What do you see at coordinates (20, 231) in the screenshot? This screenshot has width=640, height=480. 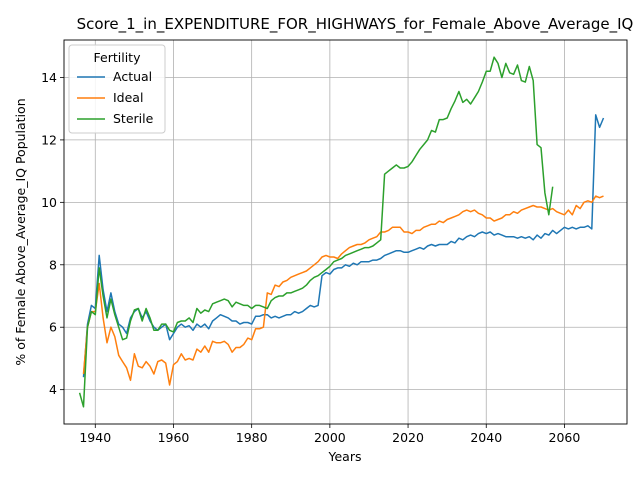 I see `y-axis-label: % of Female Above_Average_IQ Population` at bounding box center [20, 231].